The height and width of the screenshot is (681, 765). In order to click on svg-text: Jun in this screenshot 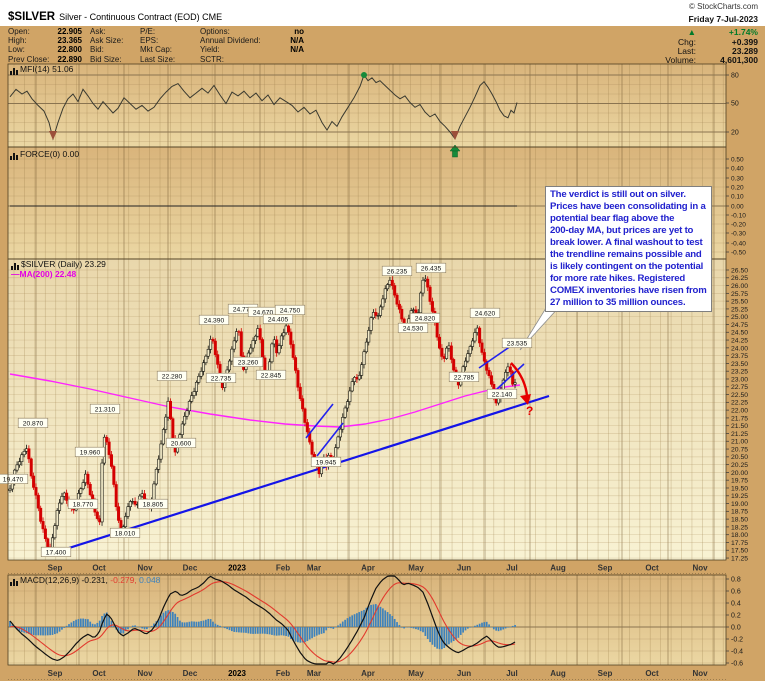, I will do `click(464, 673)`.